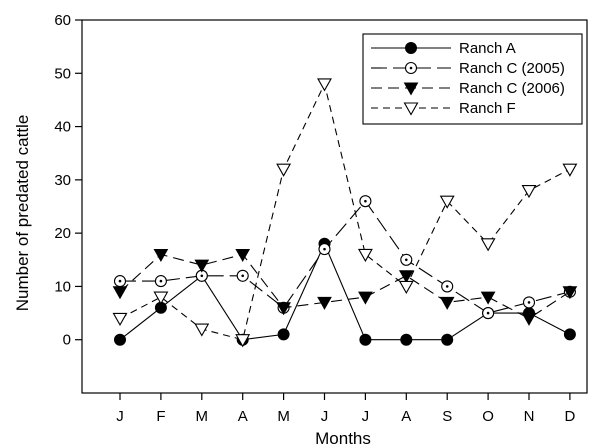 The image size is (605, 448). I want to click on series-ranch-c-2006, so click(345, 287).